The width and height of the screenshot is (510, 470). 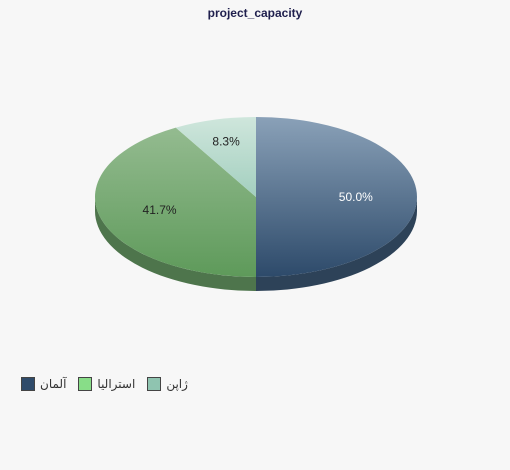 I want to click on slice-label-1: 41.7%, so click(x=160, y=210).